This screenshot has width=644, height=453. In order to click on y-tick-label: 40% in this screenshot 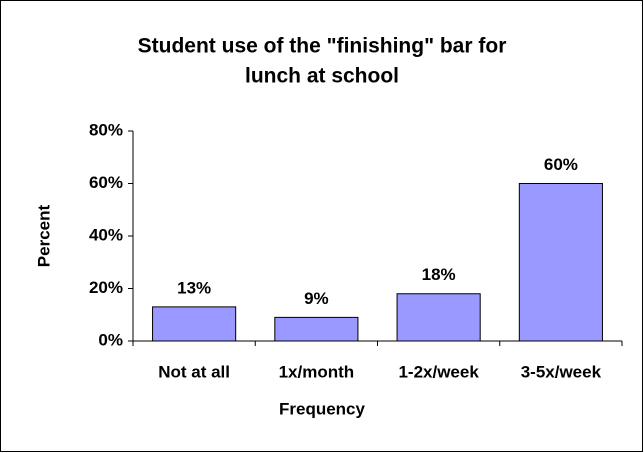, I will do `click(106, 234)`.